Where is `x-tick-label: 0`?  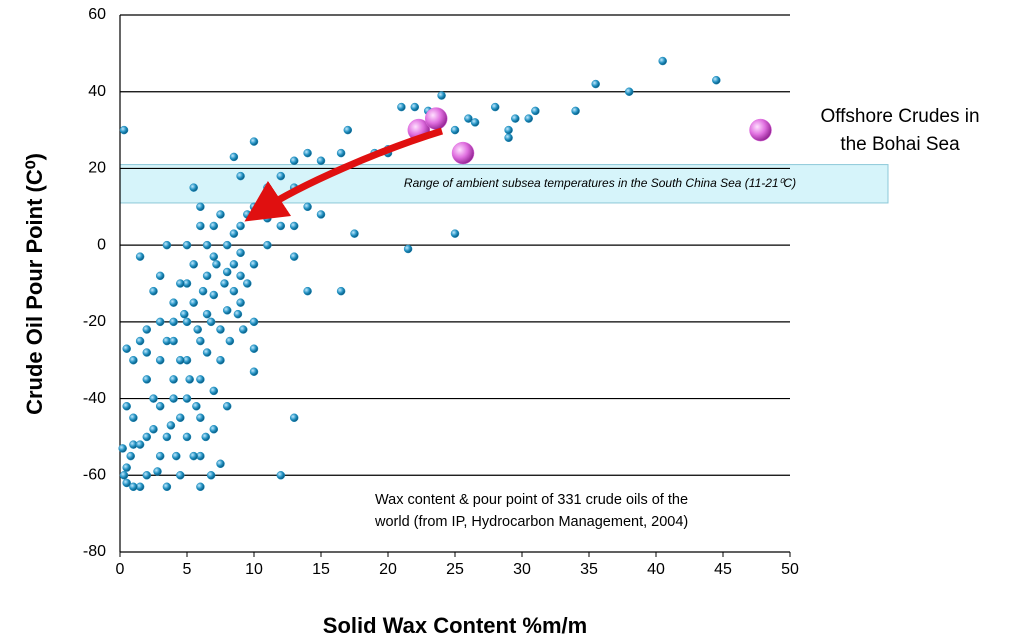 x-tick-label: 0 is located at coordinates (120, 569).